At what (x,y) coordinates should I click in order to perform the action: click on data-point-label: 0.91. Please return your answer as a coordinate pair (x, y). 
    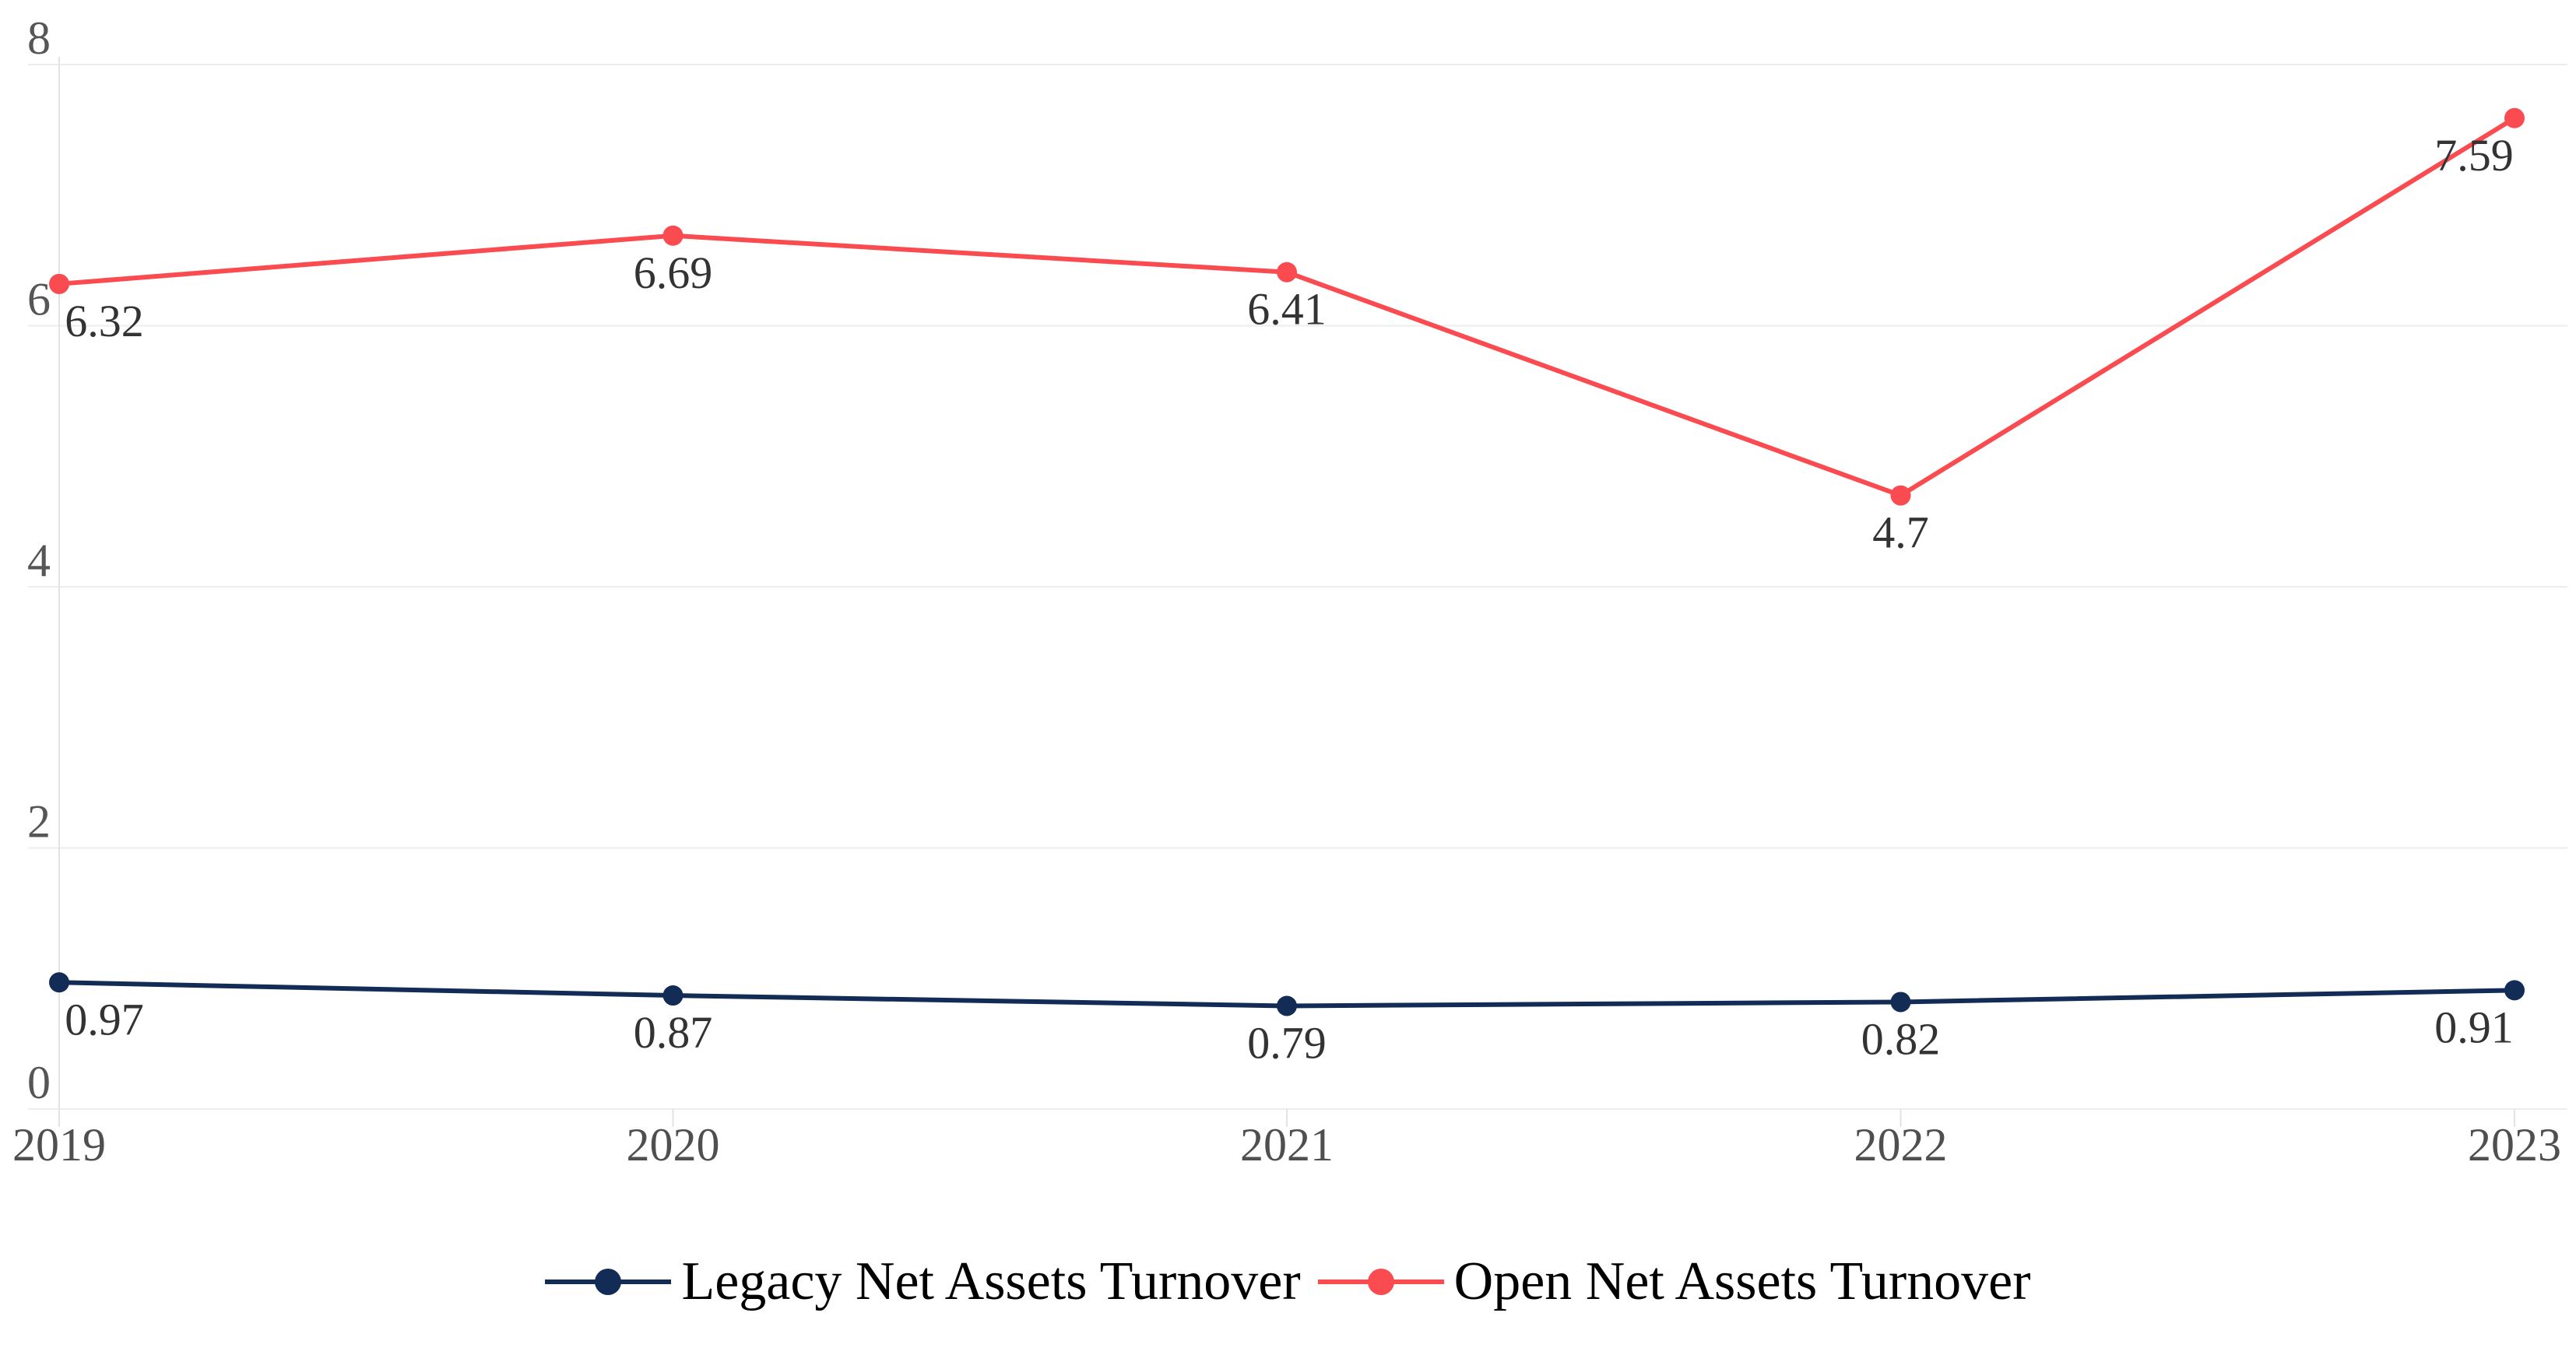
    Looking at the image, I should click on (2474, 1027).